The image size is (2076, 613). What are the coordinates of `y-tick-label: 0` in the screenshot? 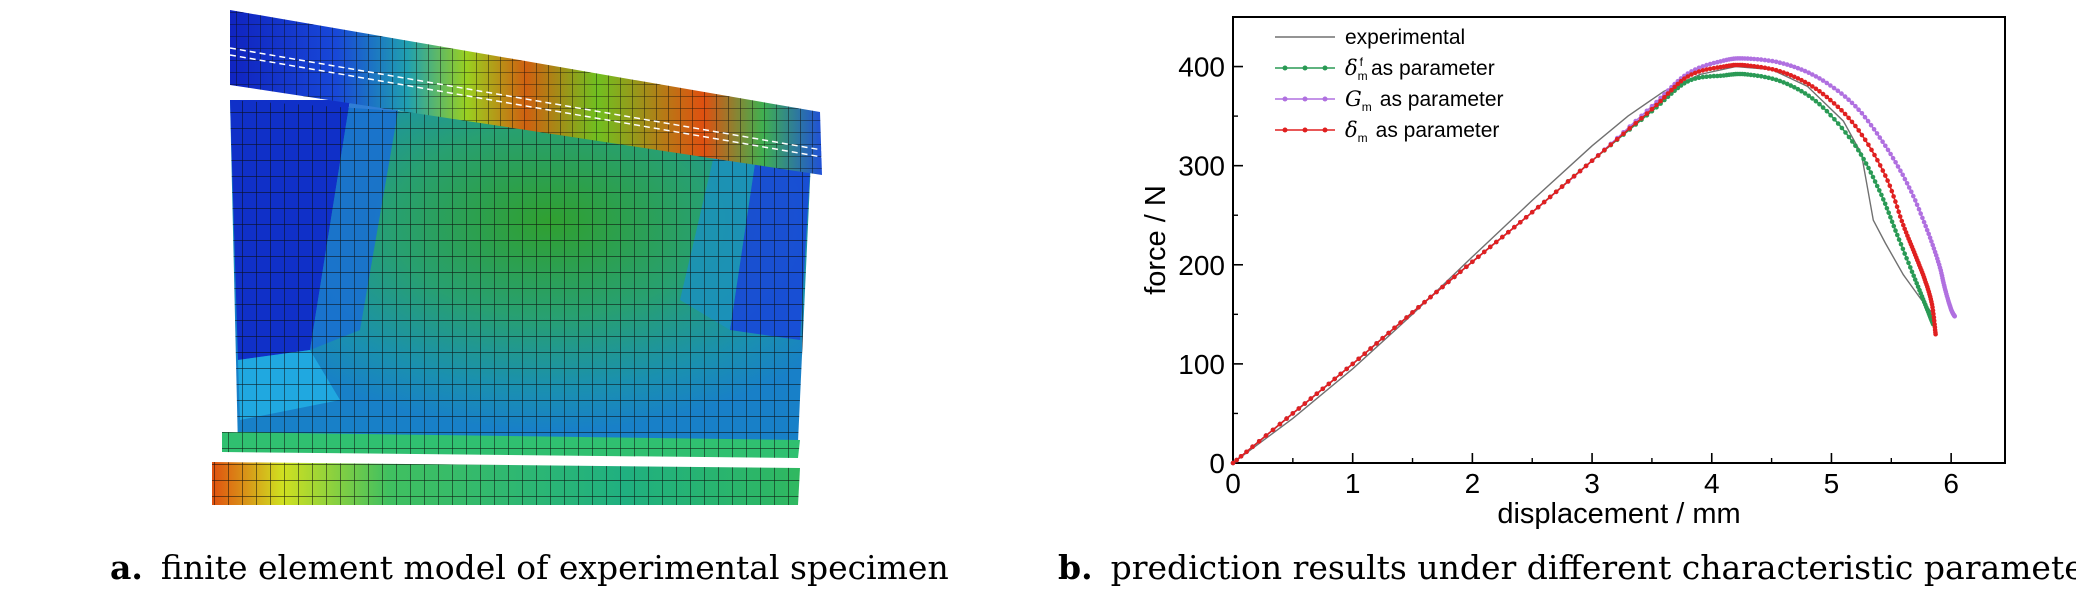 It's located at (1217, 463).